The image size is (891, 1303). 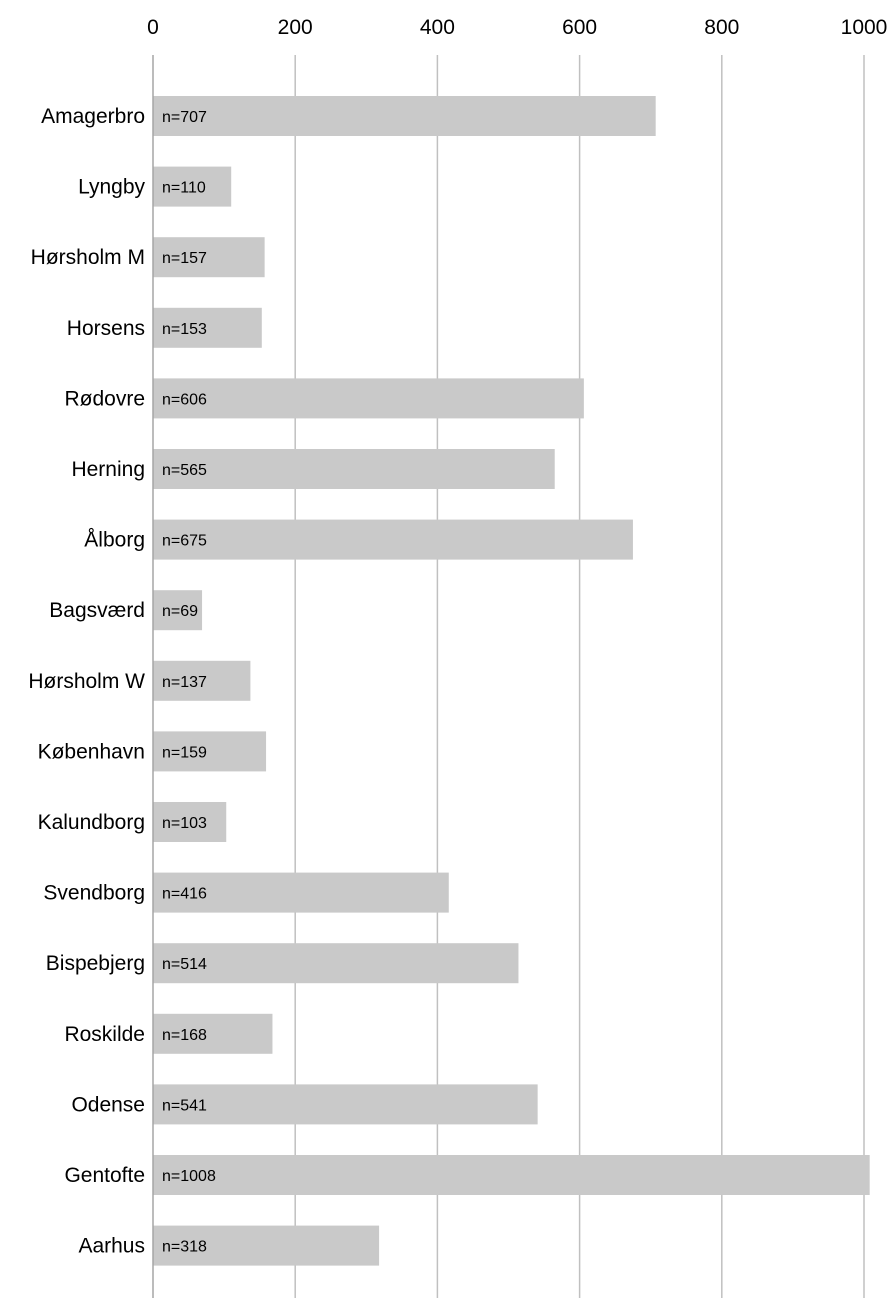 I want to click on category-label-4: Rødovre, so click(x=104, y=398).